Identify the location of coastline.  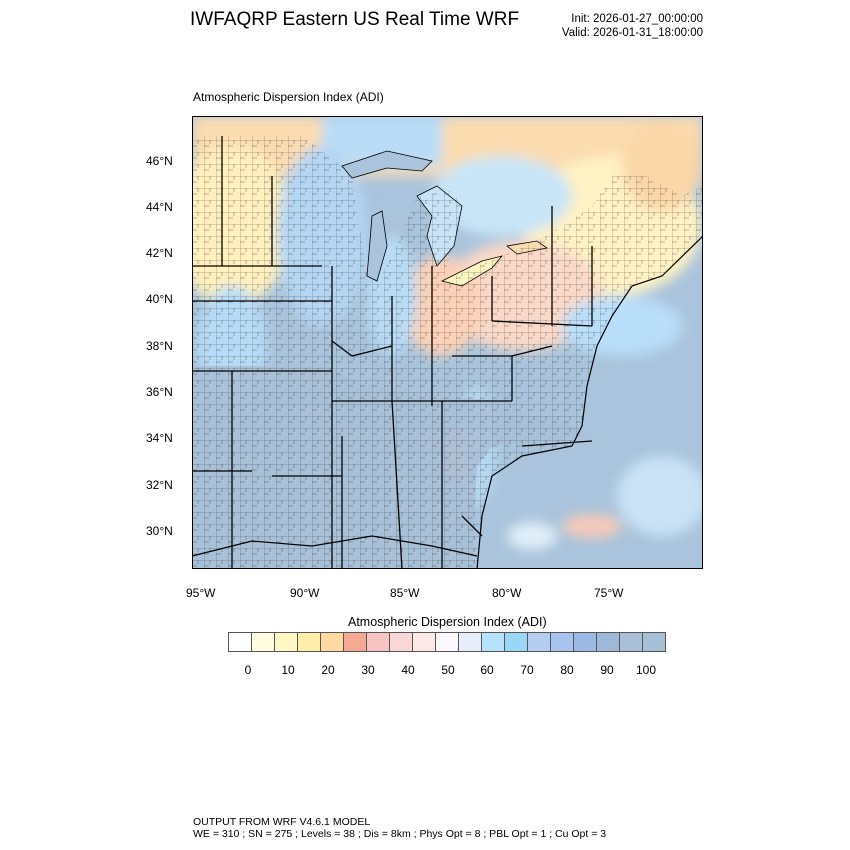
(589, 402).